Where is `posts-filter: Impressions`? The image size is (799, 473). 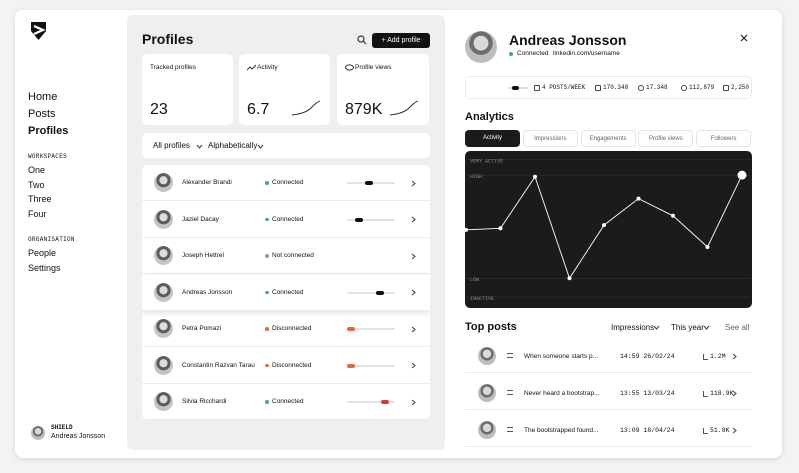
posts-filter: Impressions is located at coordinates (633, 327).